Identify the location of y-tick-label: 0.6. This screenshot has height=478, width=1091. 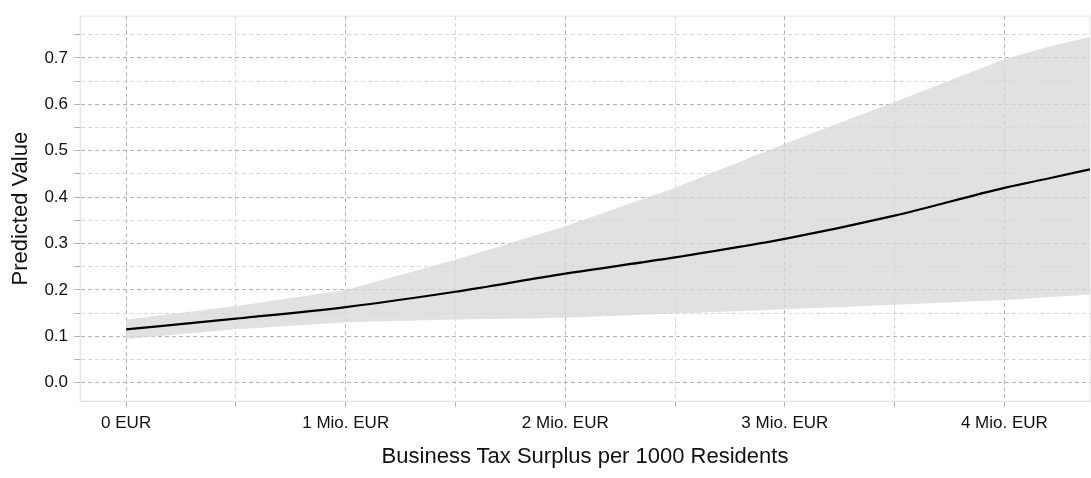
(56, 104).